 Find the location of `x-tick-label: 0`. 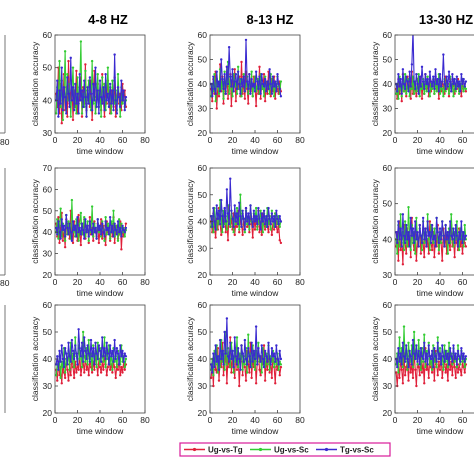

x-tick-label: 0 is located at coordinates (210, 140).